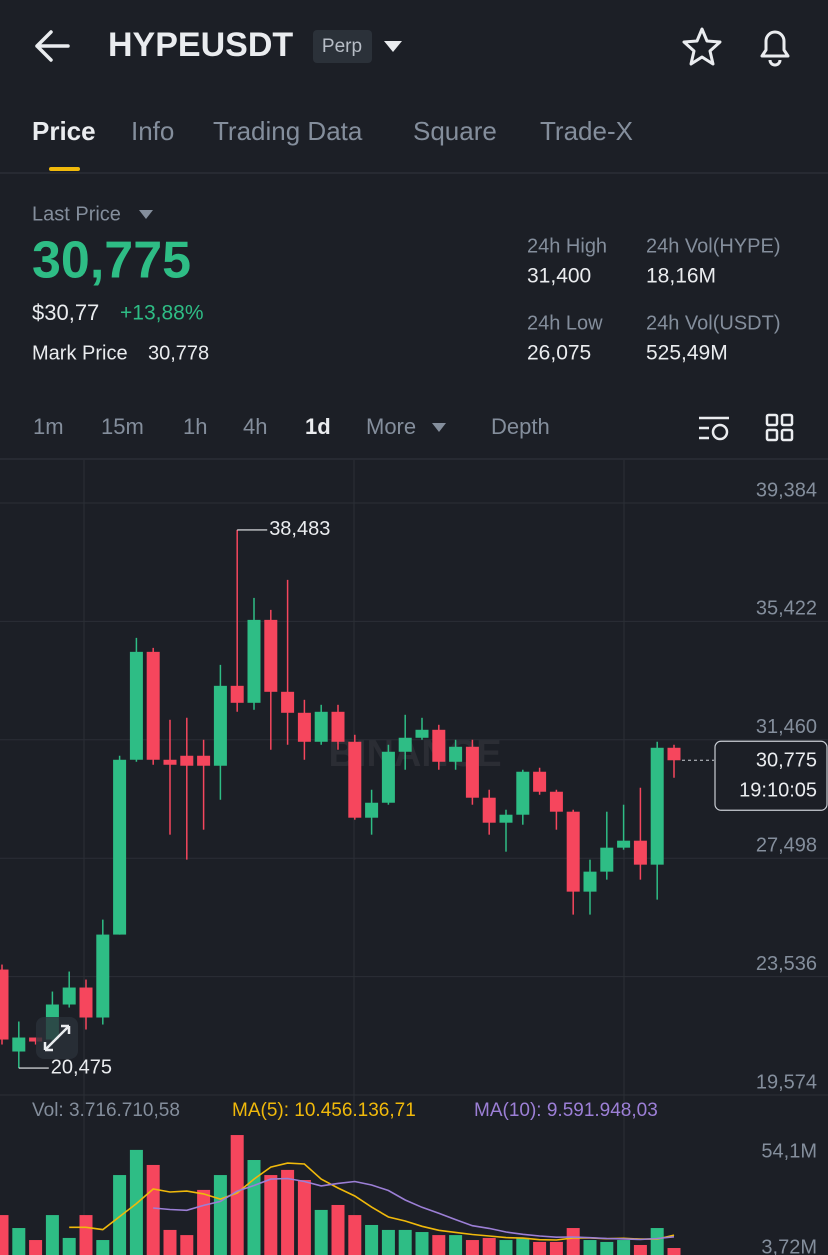 Image resolution: width=828 pixels, height=1255 pixels. What do you see at coordinates (195, 426) in the screenshot?
I see `interval: 1h` at bounding box center [195, 426].